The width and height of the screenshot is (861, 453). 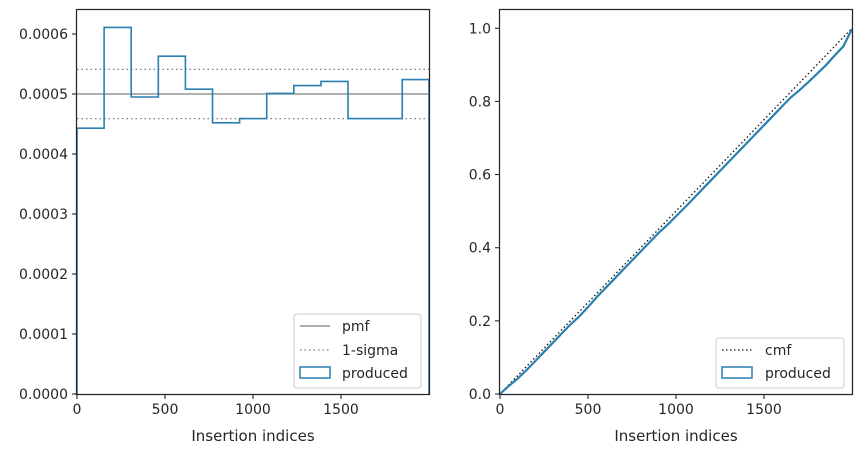 I want to click on y-tick-label: 0.0000, so click(x=43, y=395).